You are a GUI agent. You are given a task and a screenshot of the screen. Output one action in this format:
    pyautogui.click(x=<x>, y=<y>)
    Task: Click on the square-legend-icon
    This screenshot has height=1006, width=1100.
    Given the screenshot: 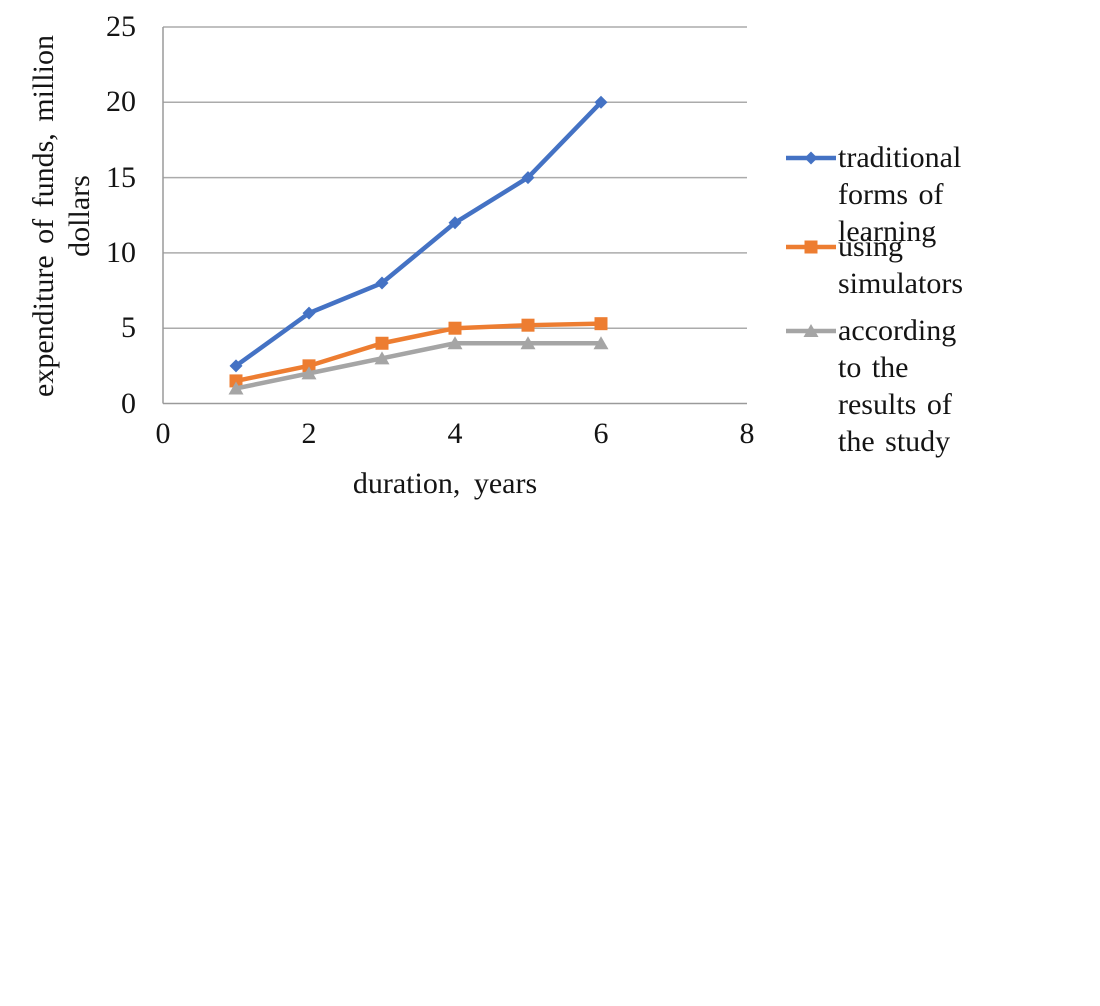 What is the action you would take?
    pyautogui.click(x=811, y=247)
    